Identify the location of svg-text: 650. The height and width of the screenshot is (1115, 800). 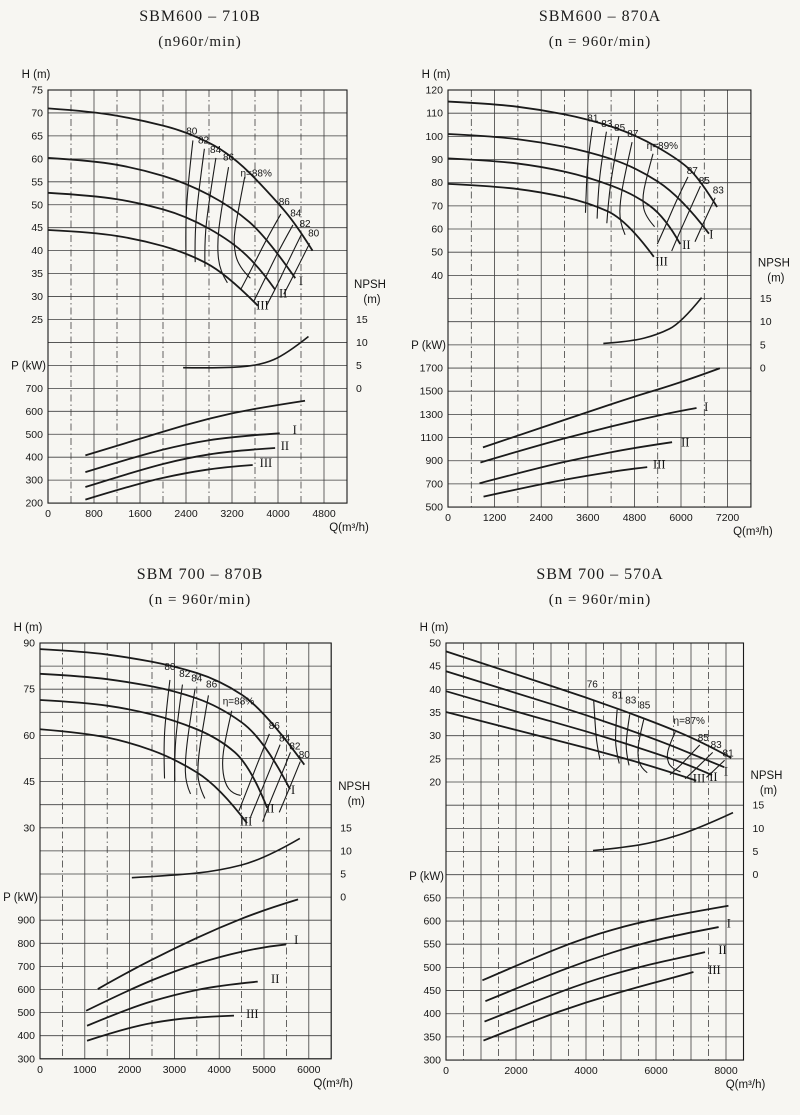
(432, 898).